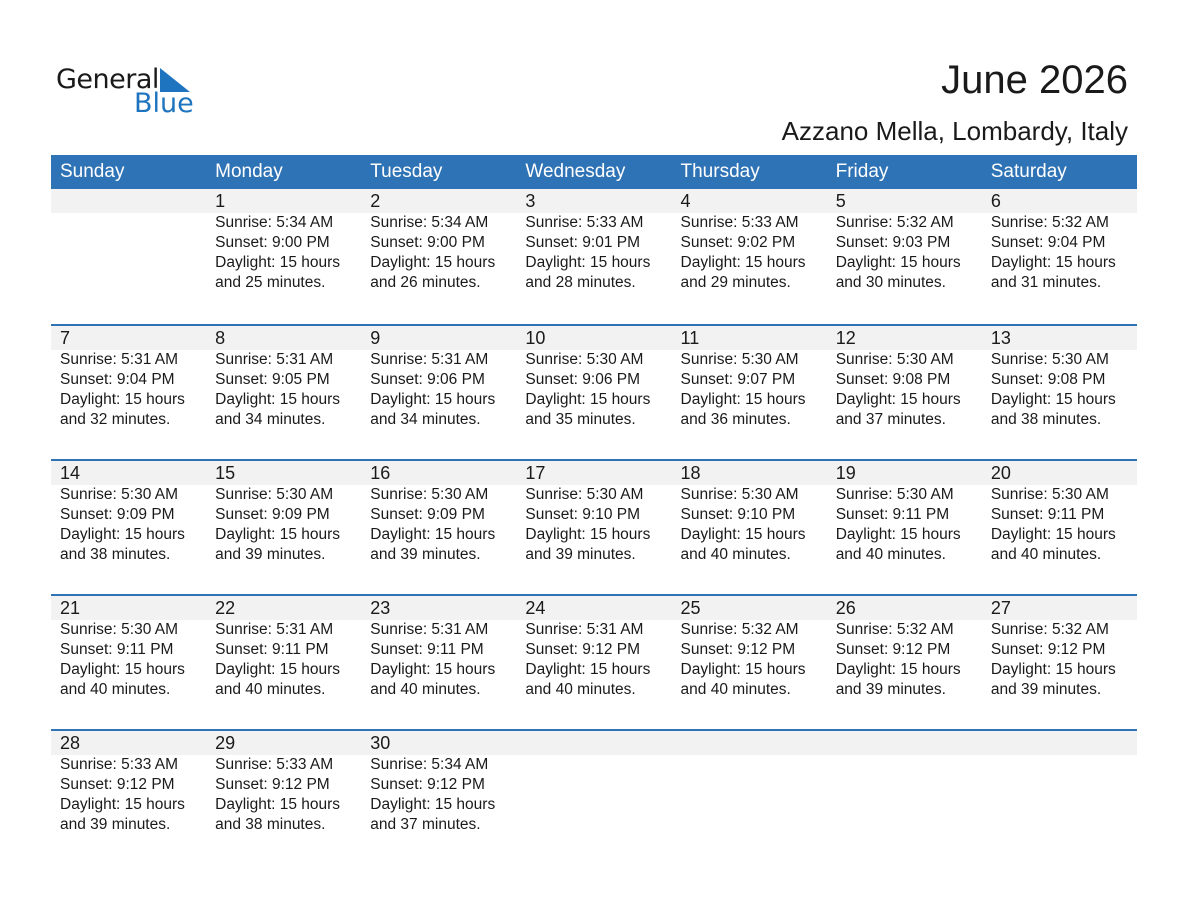 Image resolution: width=1188 pixels, height=918 pixels. What do you see at coordinates (380, 473) in the screenshot?
I see `day-number: 16` at bounding box center [380, 473].